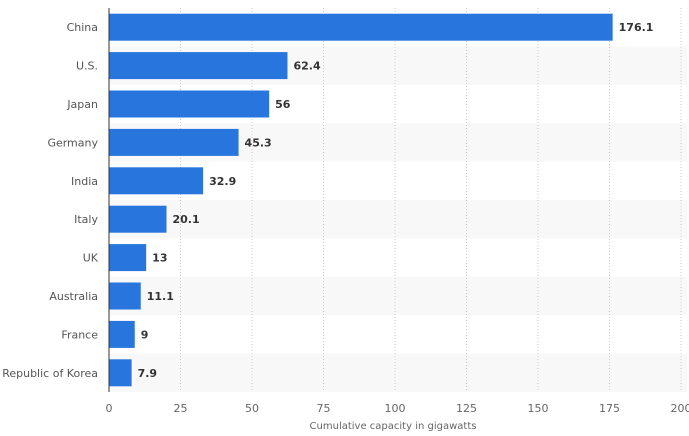 This screenshot has height=436, width=689. What do you see at coordinates (466, 408) in the screenshot?
I see `x-tick-label: 125` at bounding box center [466, 408].